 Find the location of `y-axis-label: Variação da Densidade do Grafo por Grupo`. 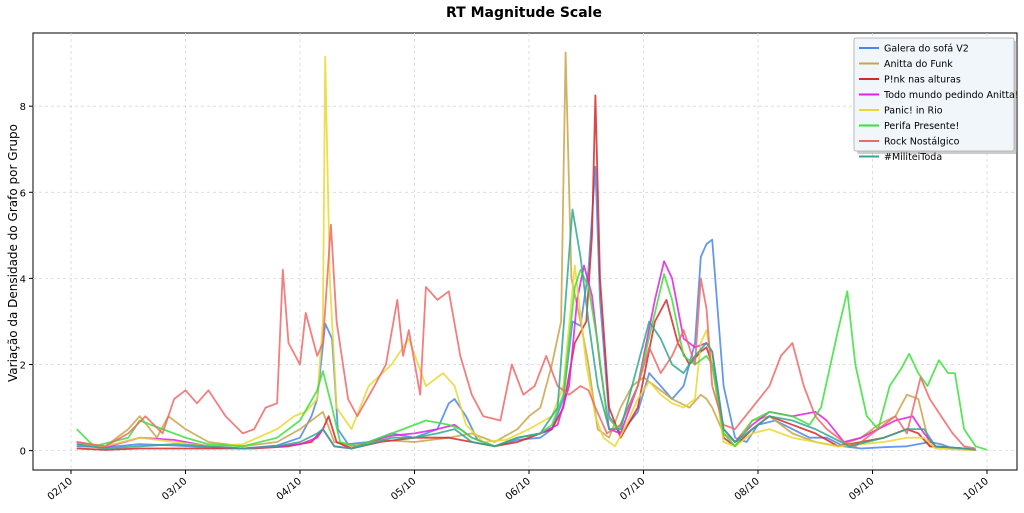

y-axis-label: Variação da Densidade do Grafo por Grupo is located at coordinates (13, 253).